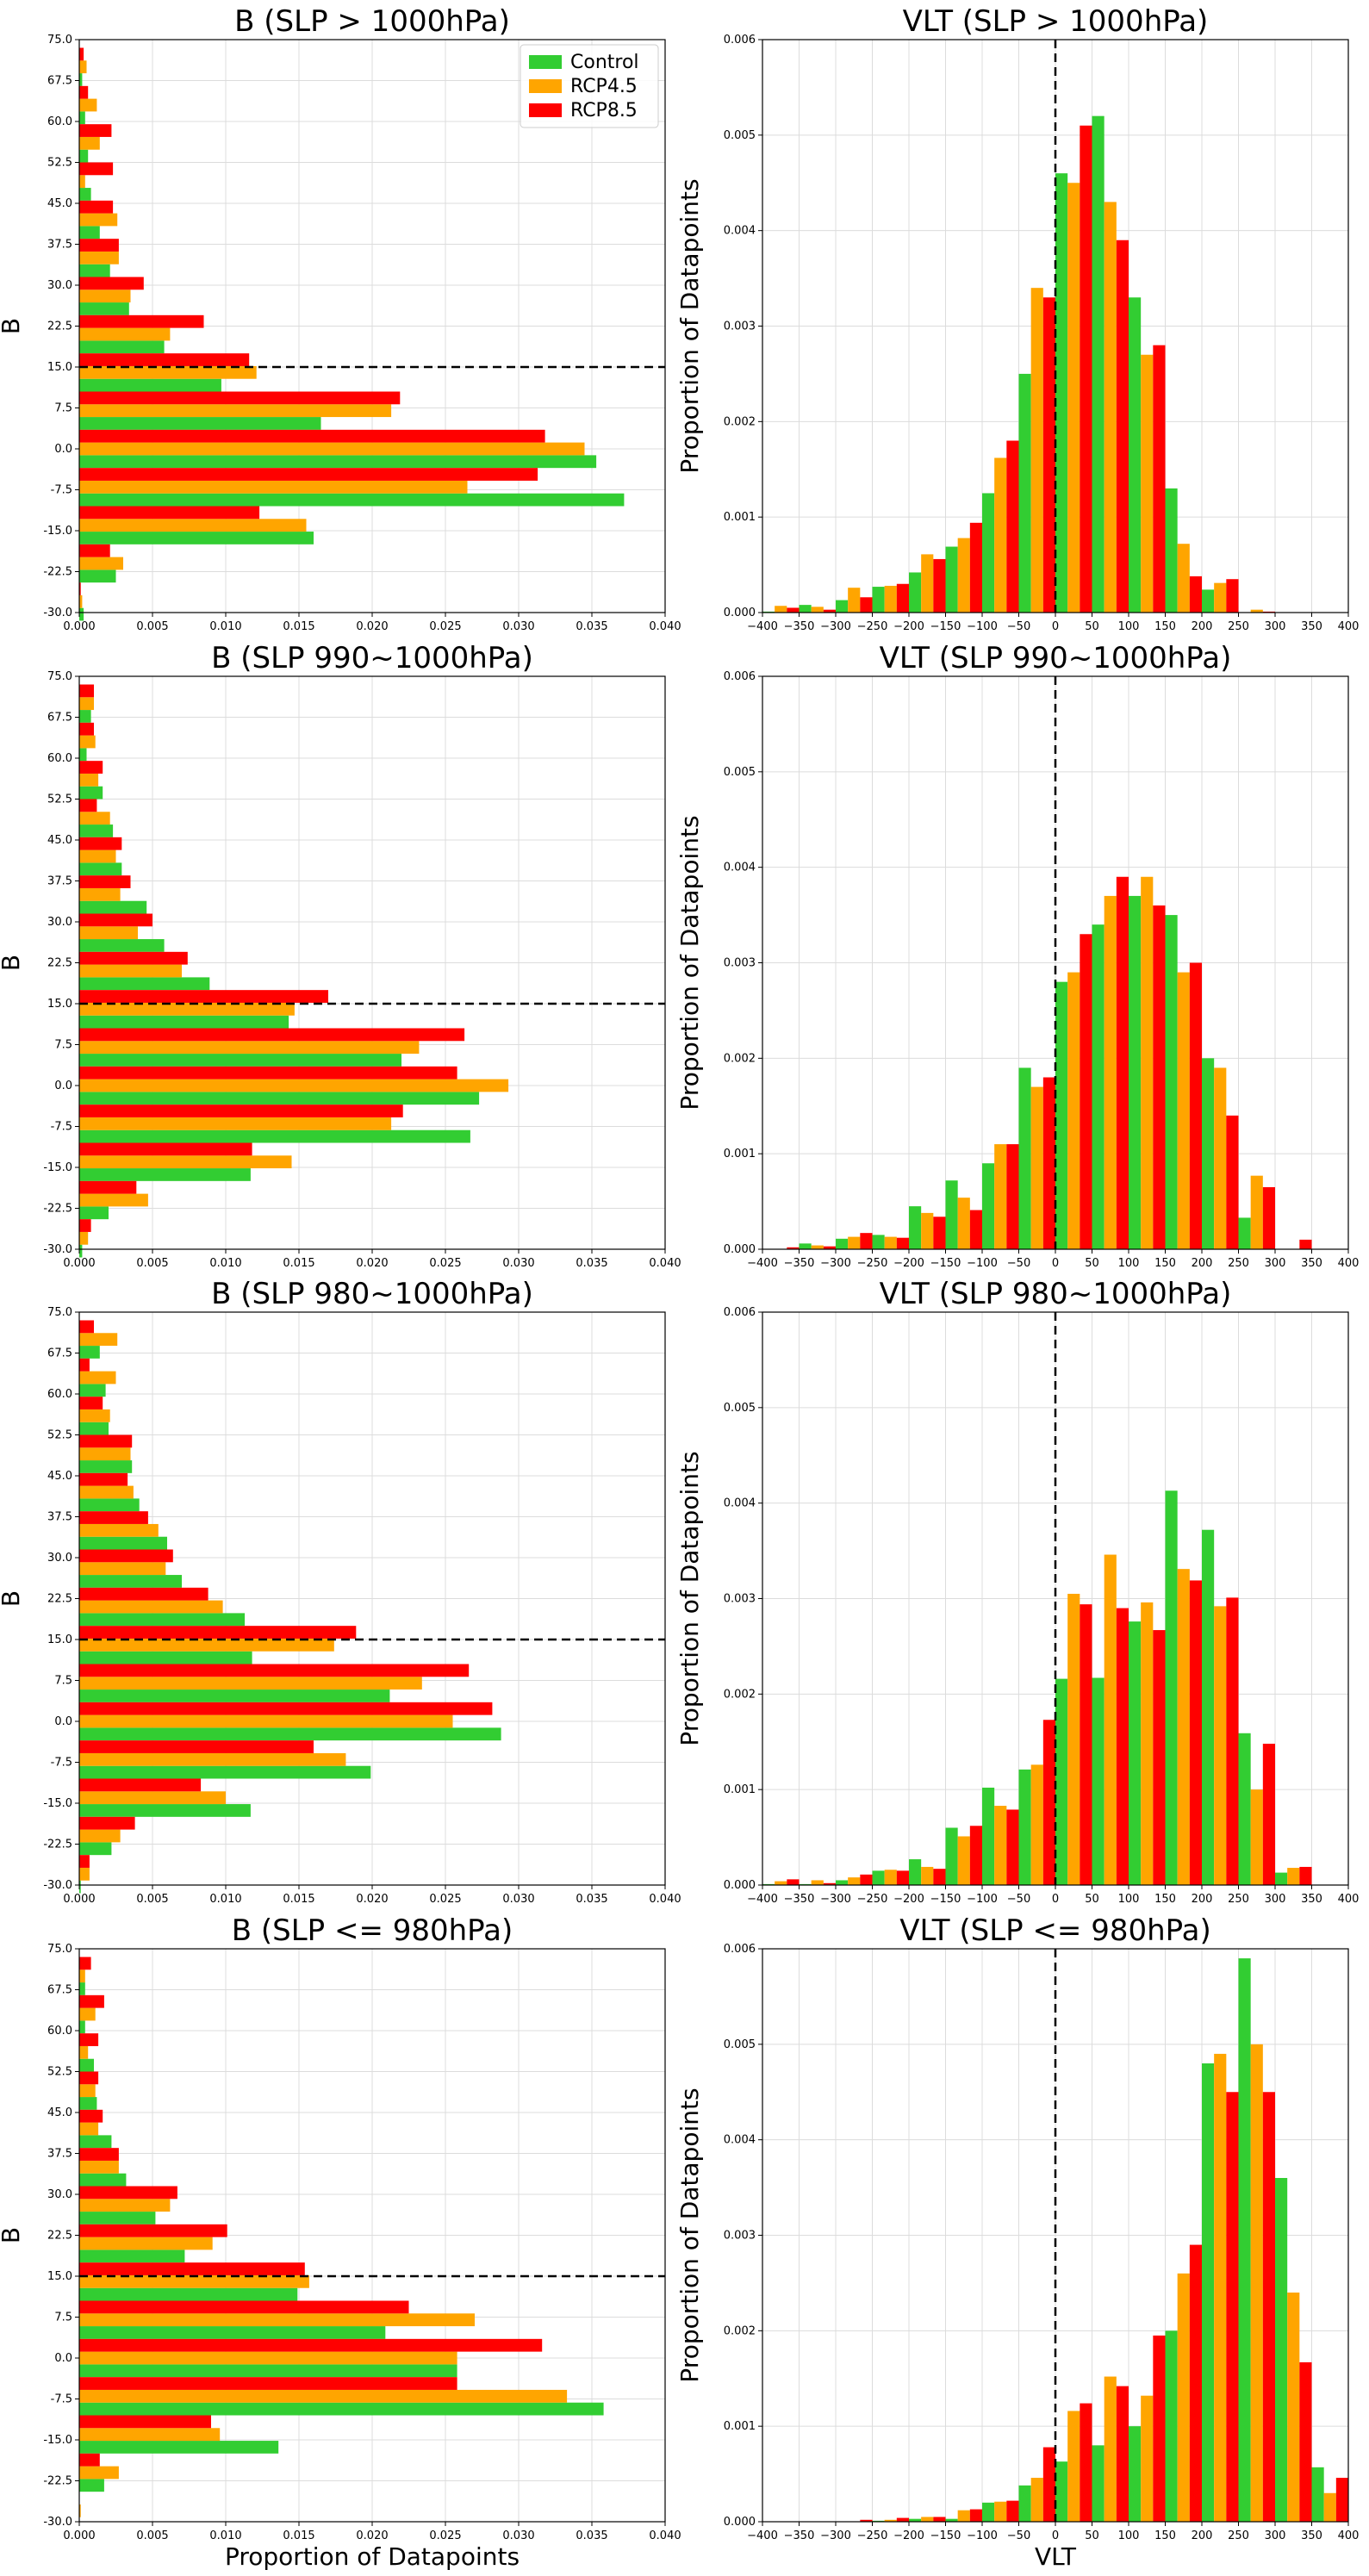 This screenshot has height=2576, width=1369. I want to click on x-tick-label: 0.025, so click(445, 627).